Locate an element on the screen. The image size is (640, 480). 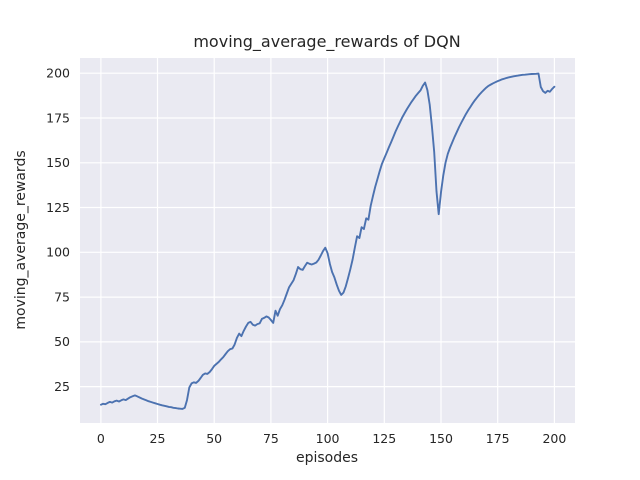
x-tick-label-175: 175 is located at coordinates (498, 438).